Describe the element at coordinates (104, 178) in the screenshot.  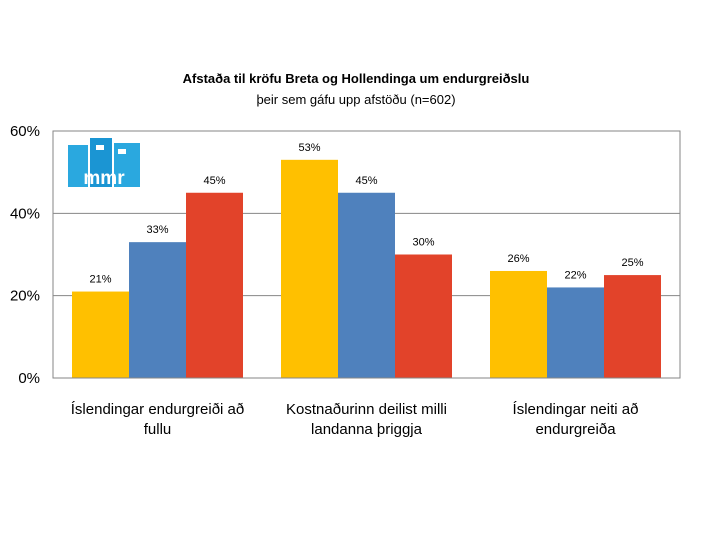
I see `logo-text: mmr` at that location.